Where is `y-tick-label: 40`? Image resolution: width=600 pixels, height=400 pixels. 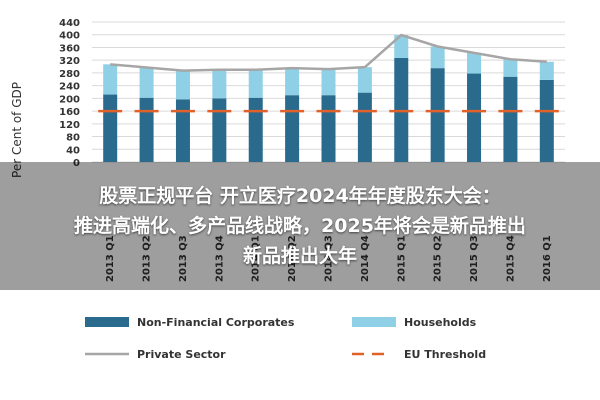 y-tick-label: 40 is located at coordinates (73, 150).